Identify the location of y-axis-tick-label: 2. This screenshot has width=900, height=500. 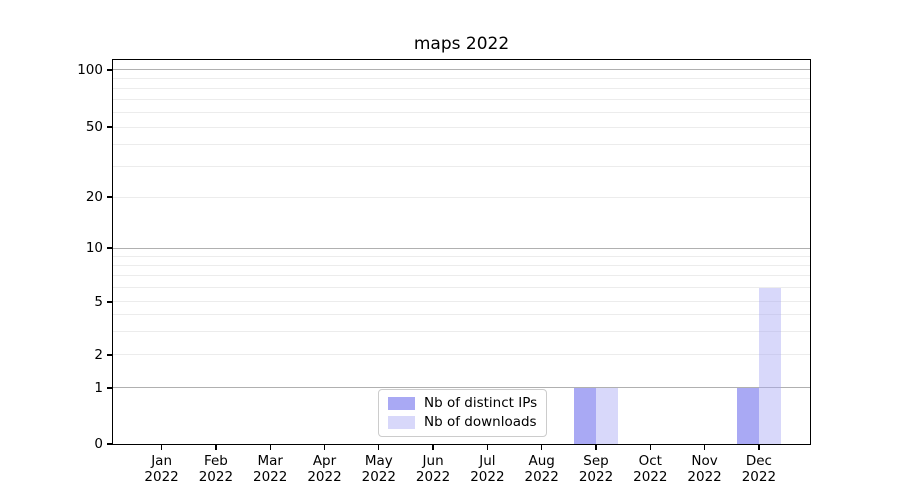
(98, 354).